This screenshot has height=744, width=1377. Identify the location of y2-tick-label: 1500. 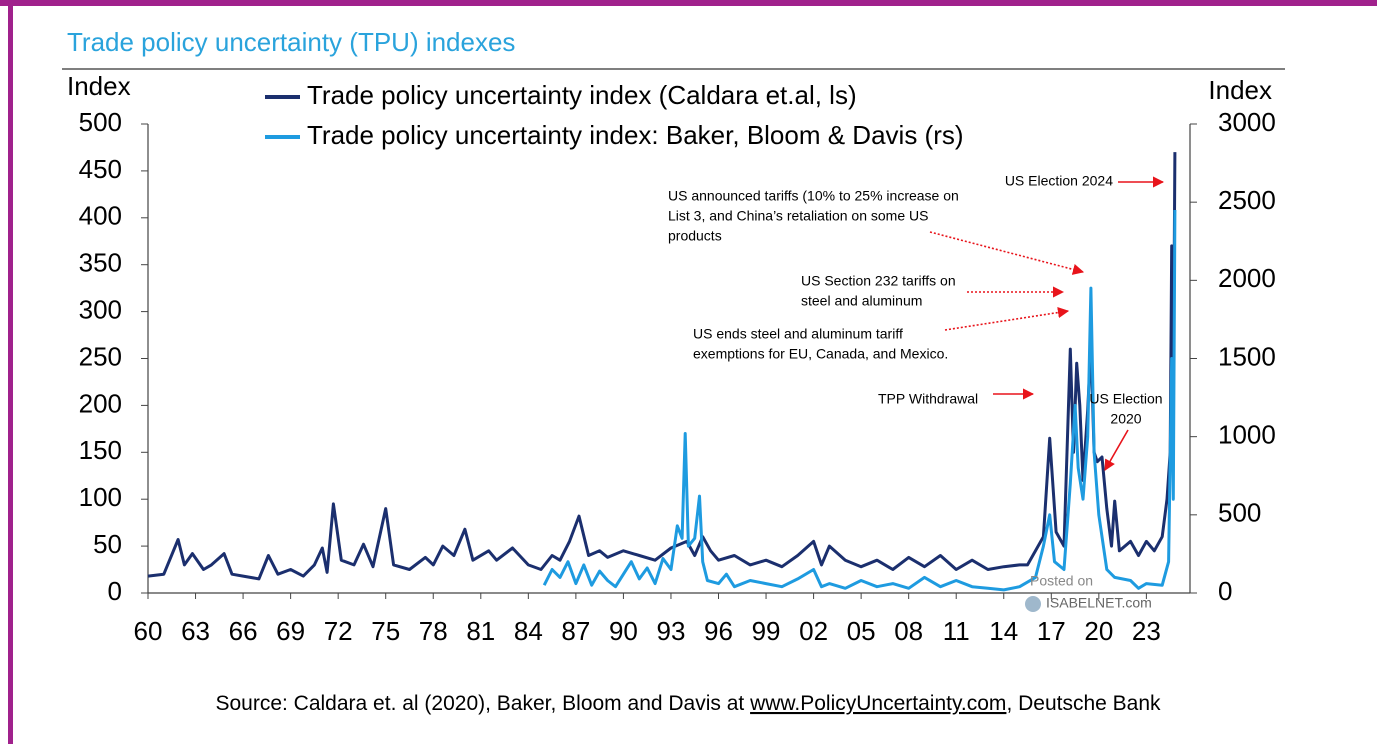
(1247, 356).